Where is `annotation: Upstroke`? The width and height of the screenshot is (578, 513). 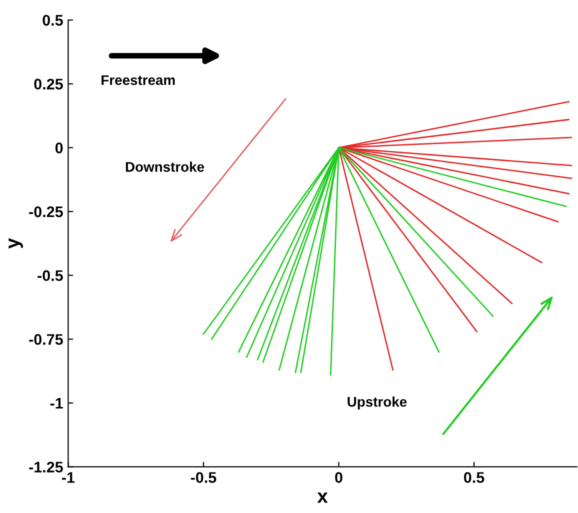
annotation: Upstroke is located at coordinates (377, 403).